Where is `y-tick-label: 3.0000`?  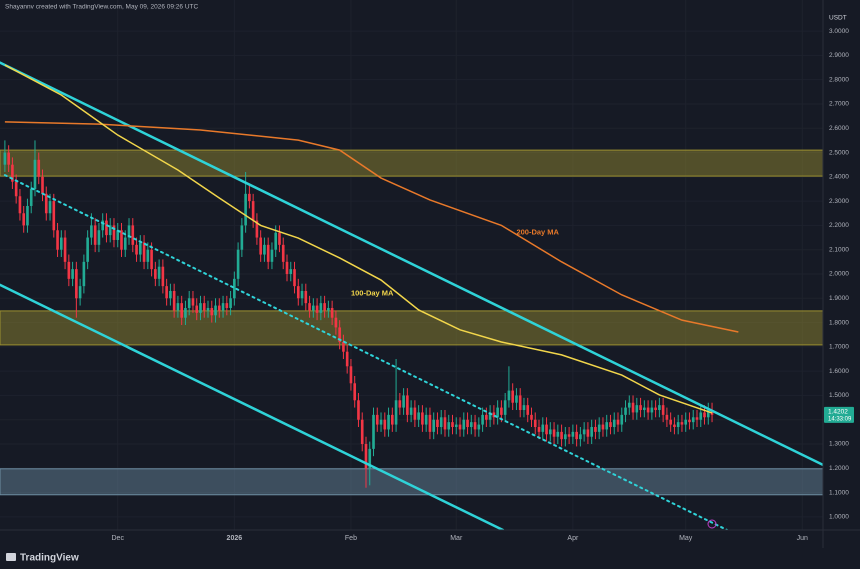 y-tick-label: 3.0000 is located at coordinates (839, 31).